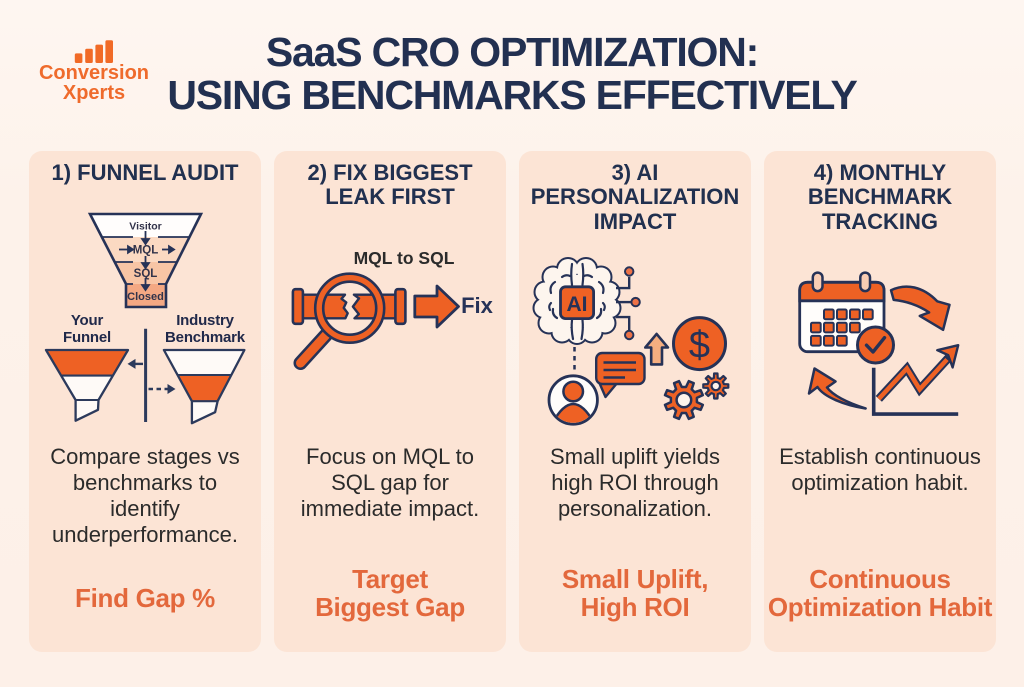 This screenshot has width=1024, height=687. Describe the element at coordinates (145, 227) in the screenshot. I see `svg-text: Visitor` at that location.